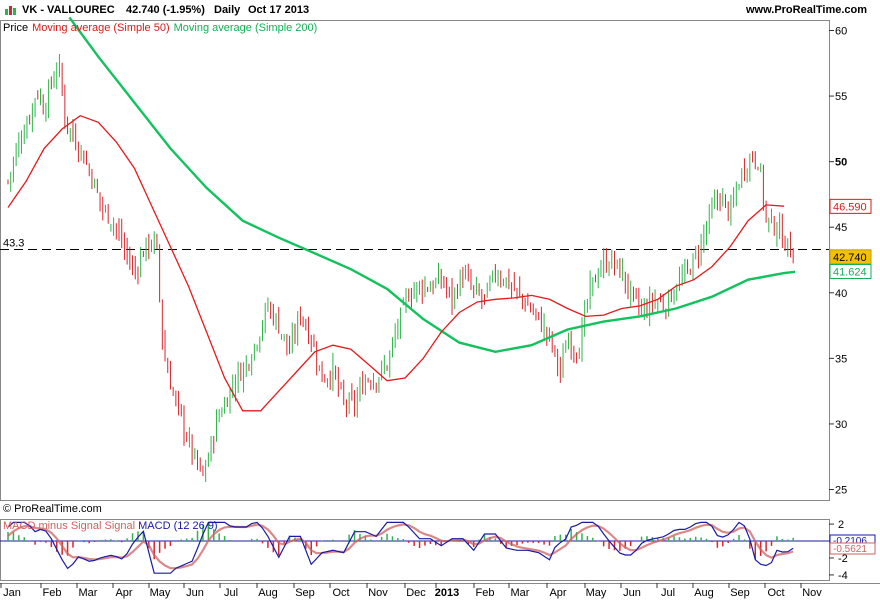 The width and height of the screenshot is (880, 600). I want to click on symbol-name: VK - VALLOUREC, so click(68, 10).